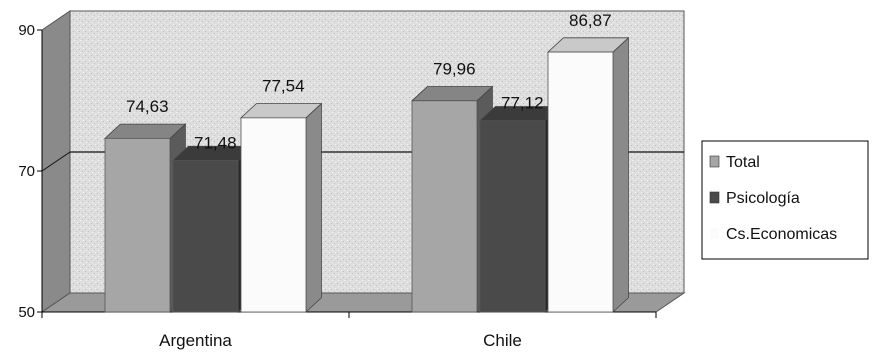 The image size is (872, 353). Describe the element at coordinates (522, 103) in the screenshot. I see `data-label: 77,12` at that location.